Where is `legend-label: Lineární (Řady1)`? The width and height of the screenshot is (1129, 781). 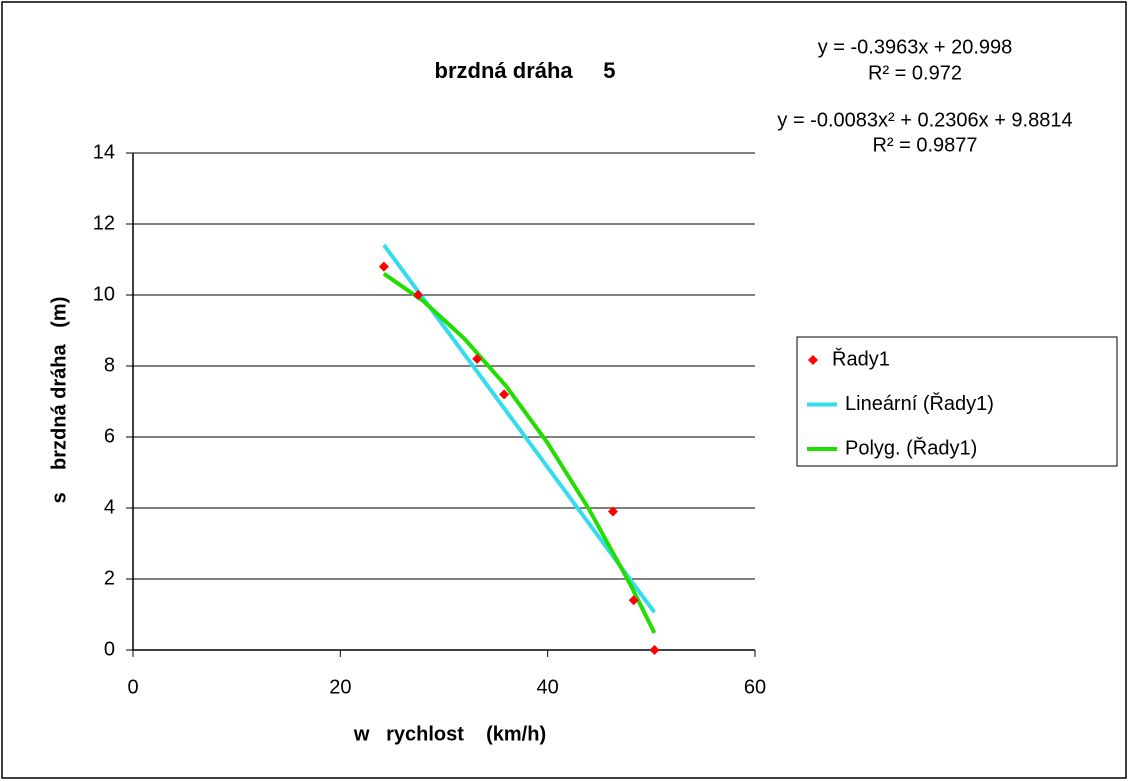 legend-label: Lineární (Řady1) is located at coordinates (919, 403).